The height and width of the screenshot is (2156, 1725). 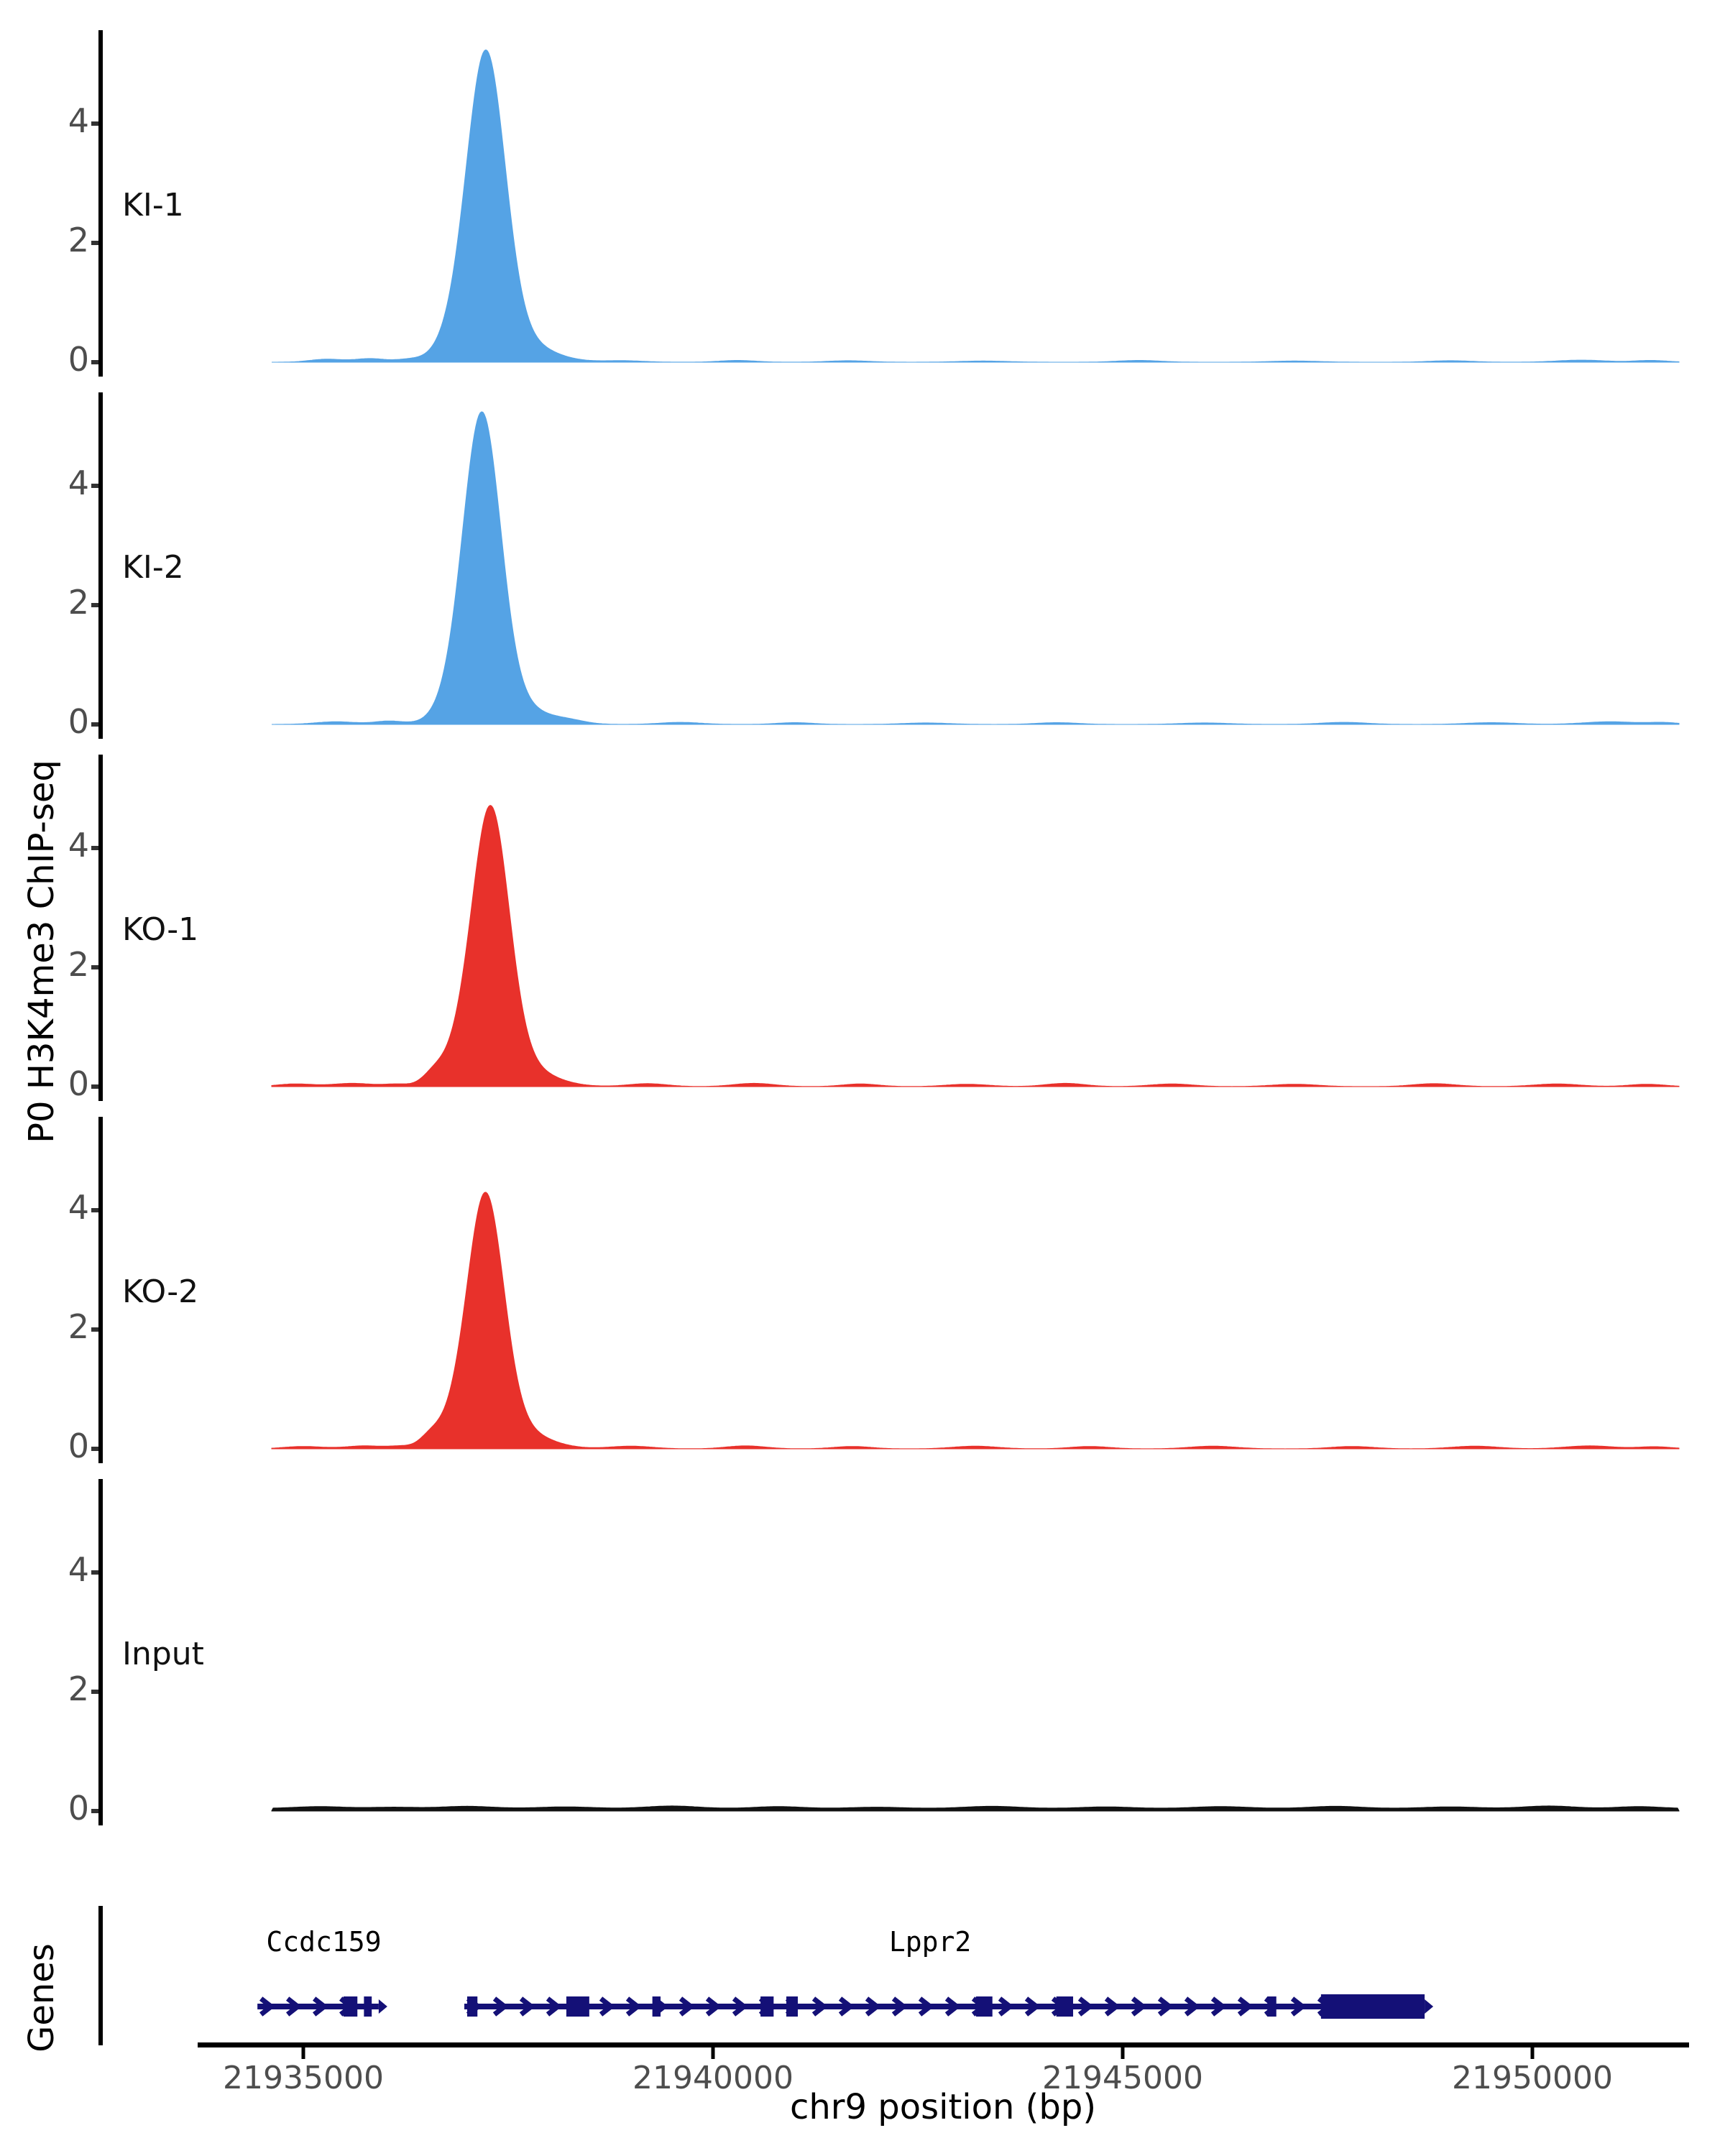 I want to click on x-axis-title: chr9 position (bp), so click(x=943, y=2107).